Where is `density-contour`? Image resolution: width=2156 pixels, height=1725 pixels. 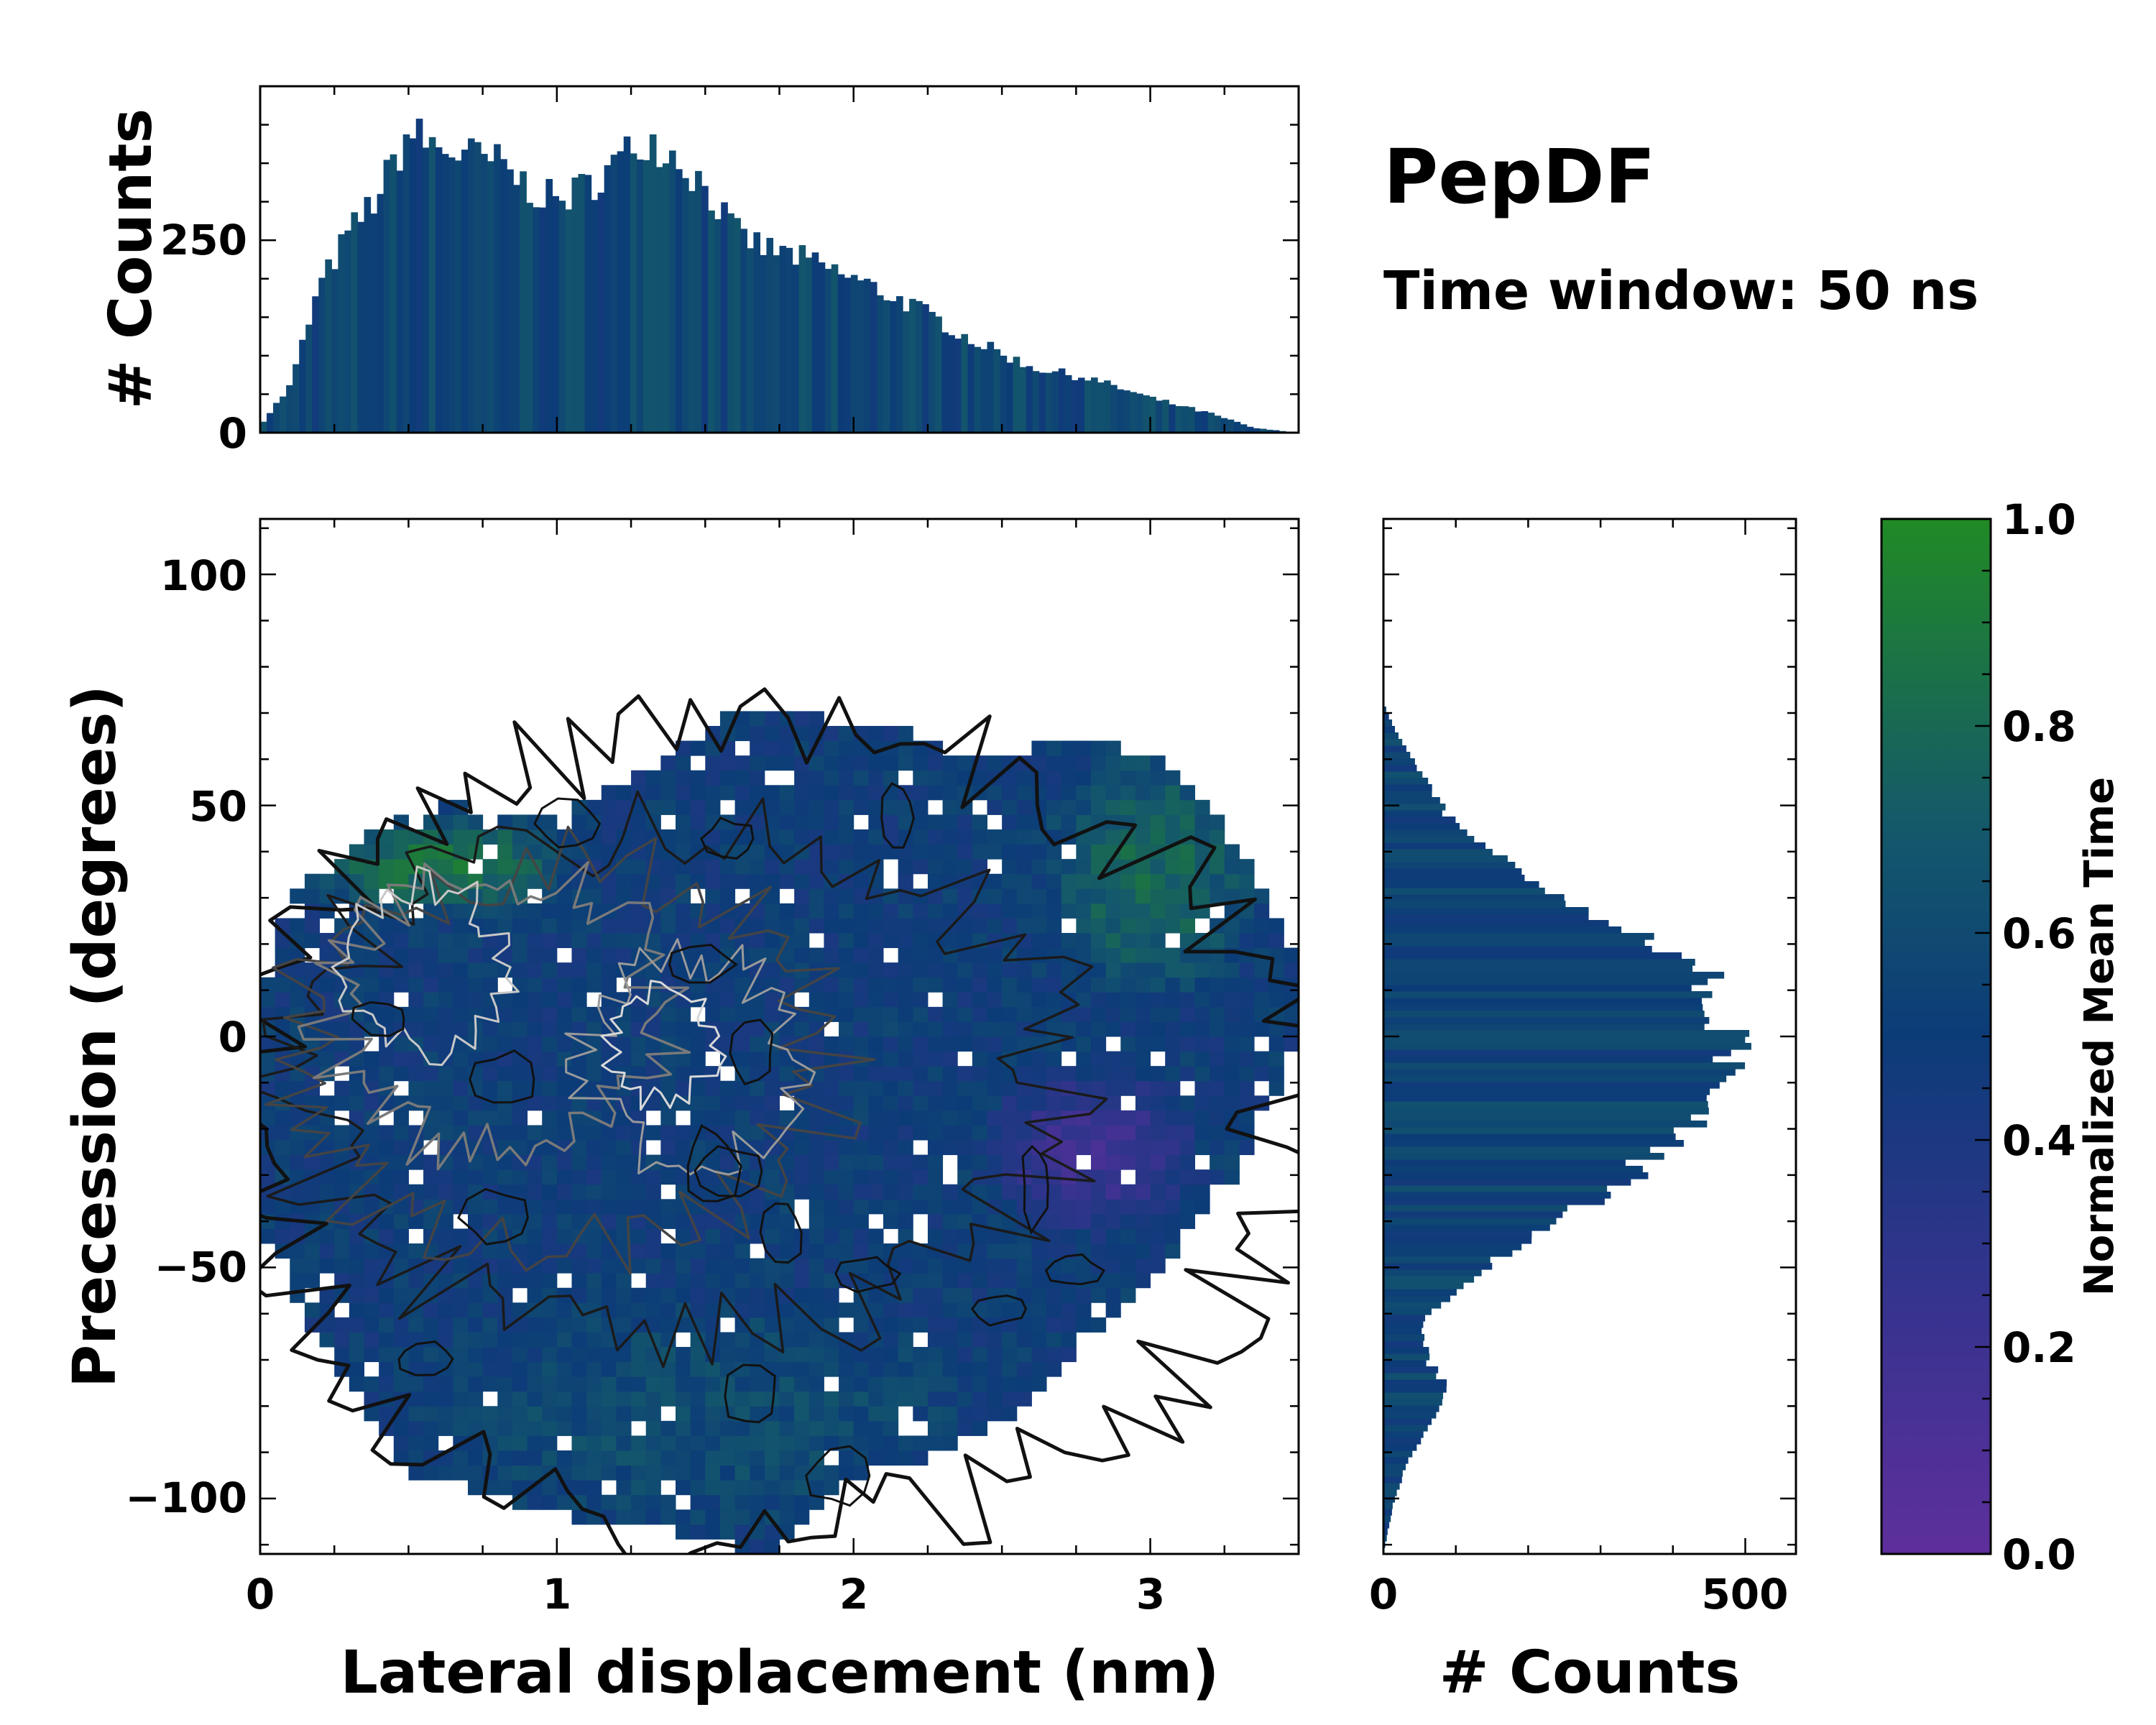
density-contour is located at coordinates (750, 1393).